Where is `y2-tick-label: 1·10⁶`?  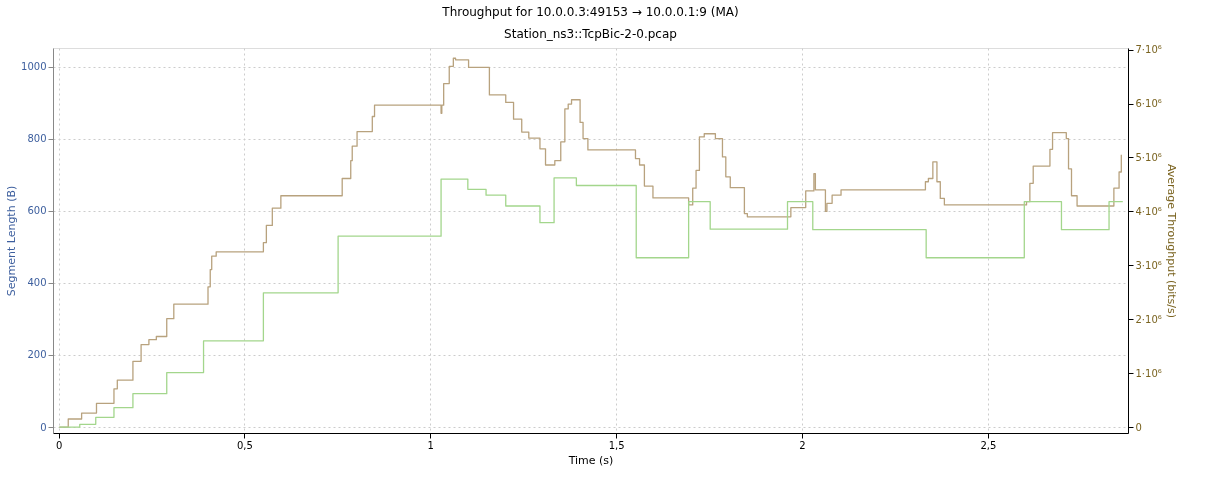 y2-tick-label: 1·10⁶ is located at coordinates (1148, 373).